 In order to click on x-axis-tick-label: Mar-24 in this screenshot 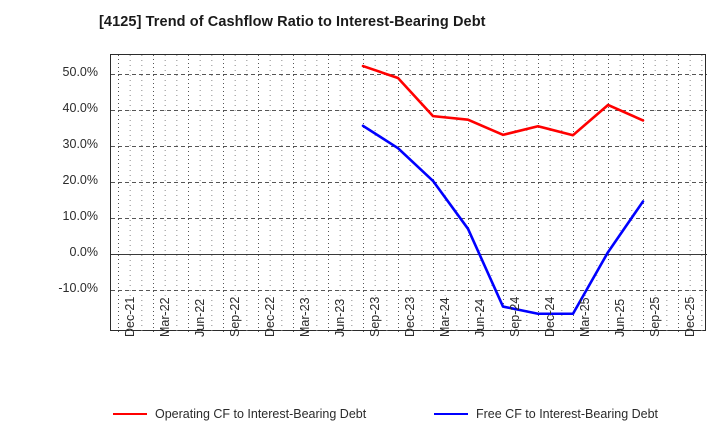, I will do `click(445, 317)`.